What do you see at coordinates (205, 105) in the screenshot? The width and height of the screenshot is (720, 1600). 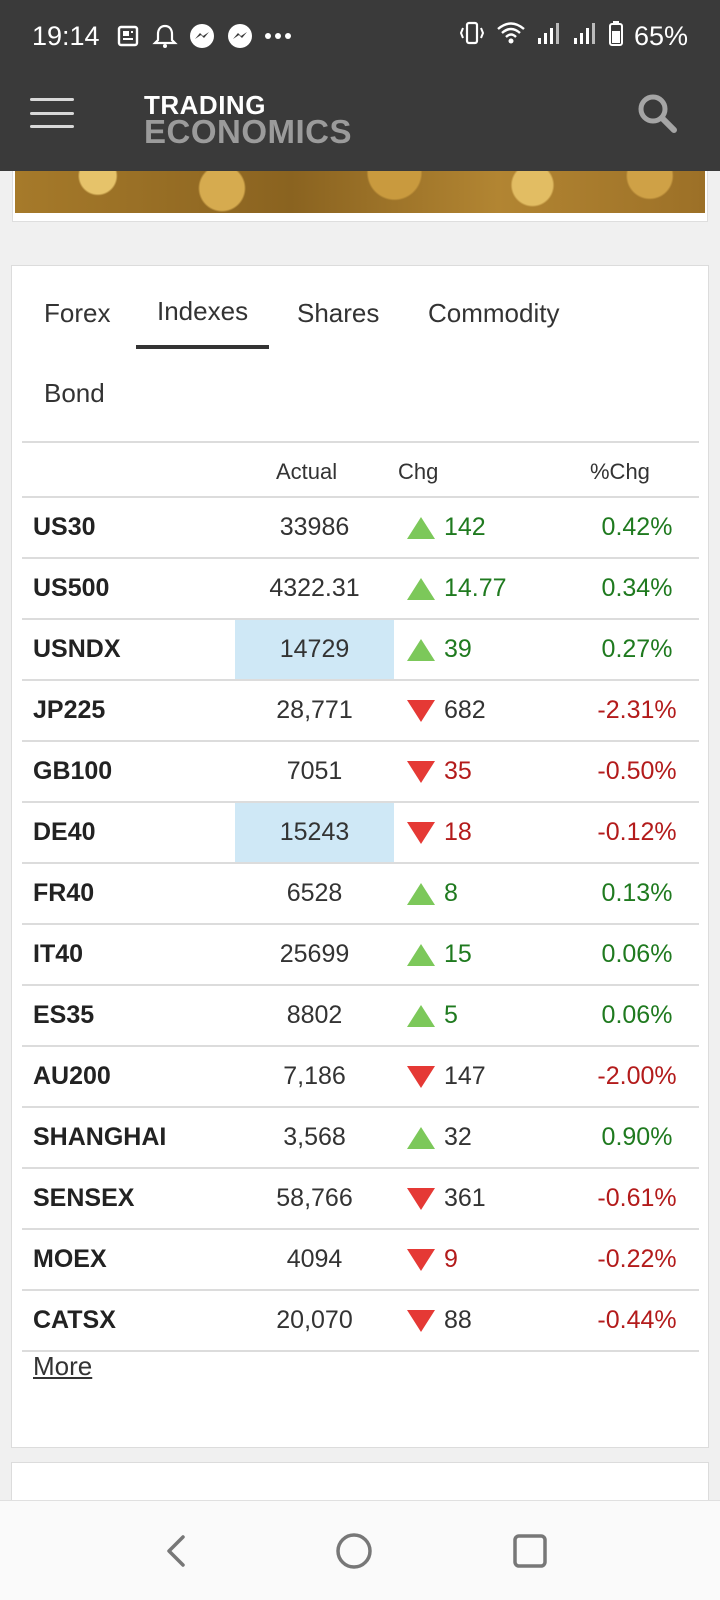 I see `logo-top-text: TRADING` at bounding box center [205, 105].